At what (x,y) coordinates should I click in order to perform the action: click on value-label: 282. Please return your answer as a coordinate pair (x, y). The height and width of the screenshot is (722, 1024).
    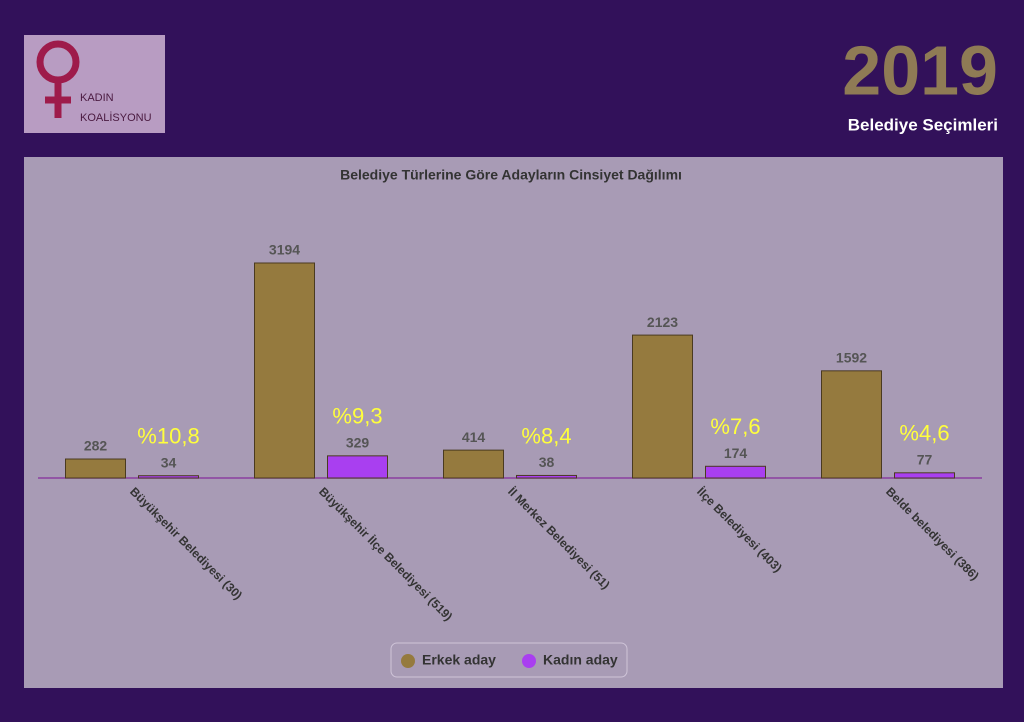
    Looking at the image, I should click on (96, 446).